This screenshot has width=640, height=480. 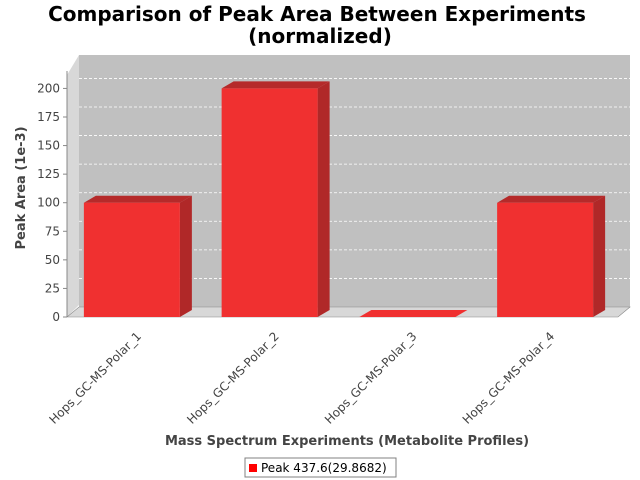 I want to click on y-tick-label: 0, so click(x=56, y=317).